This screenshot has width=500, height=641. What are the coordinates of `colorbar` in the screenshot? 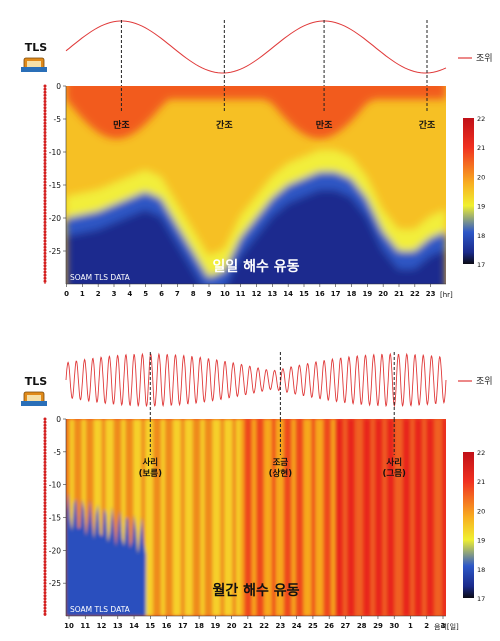 It's located at (468, 191).